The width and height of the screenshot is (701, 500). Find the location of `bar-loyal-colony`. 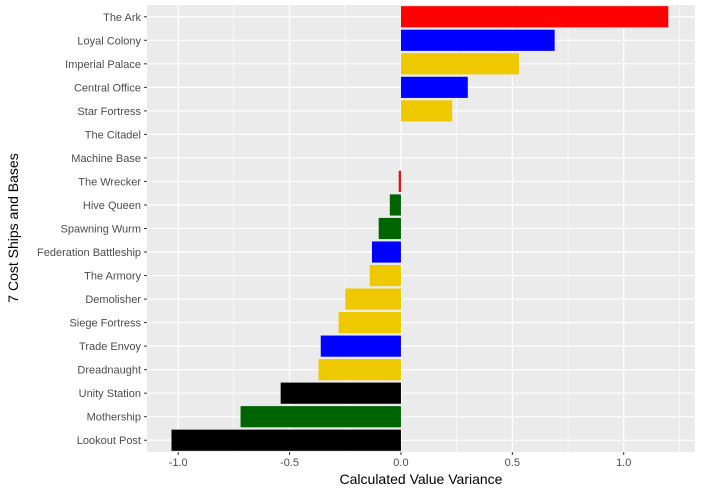

bar-loyal-colony is located at coordinates (477, 40).